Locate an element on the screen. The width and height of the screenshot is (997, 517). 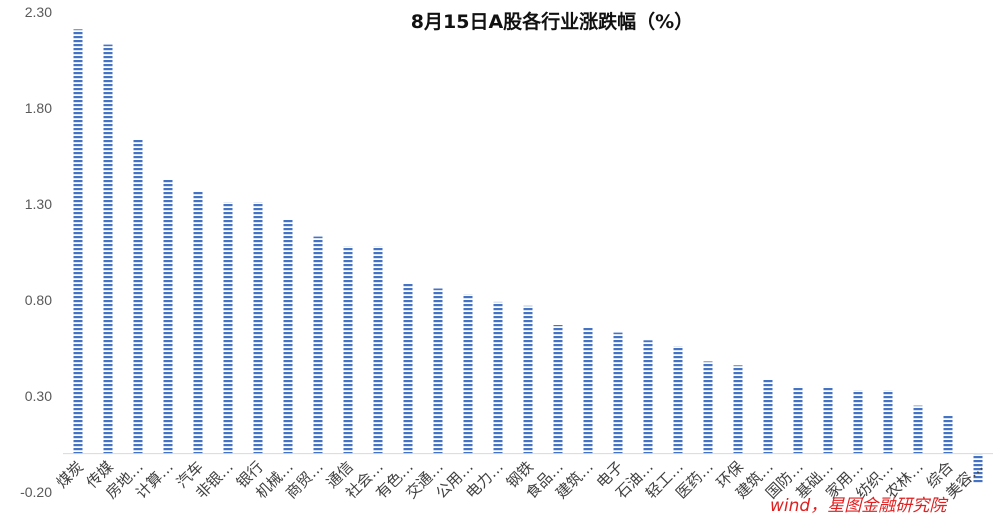
y-tick-label: 0.80 is located at coordinates (38, 300).